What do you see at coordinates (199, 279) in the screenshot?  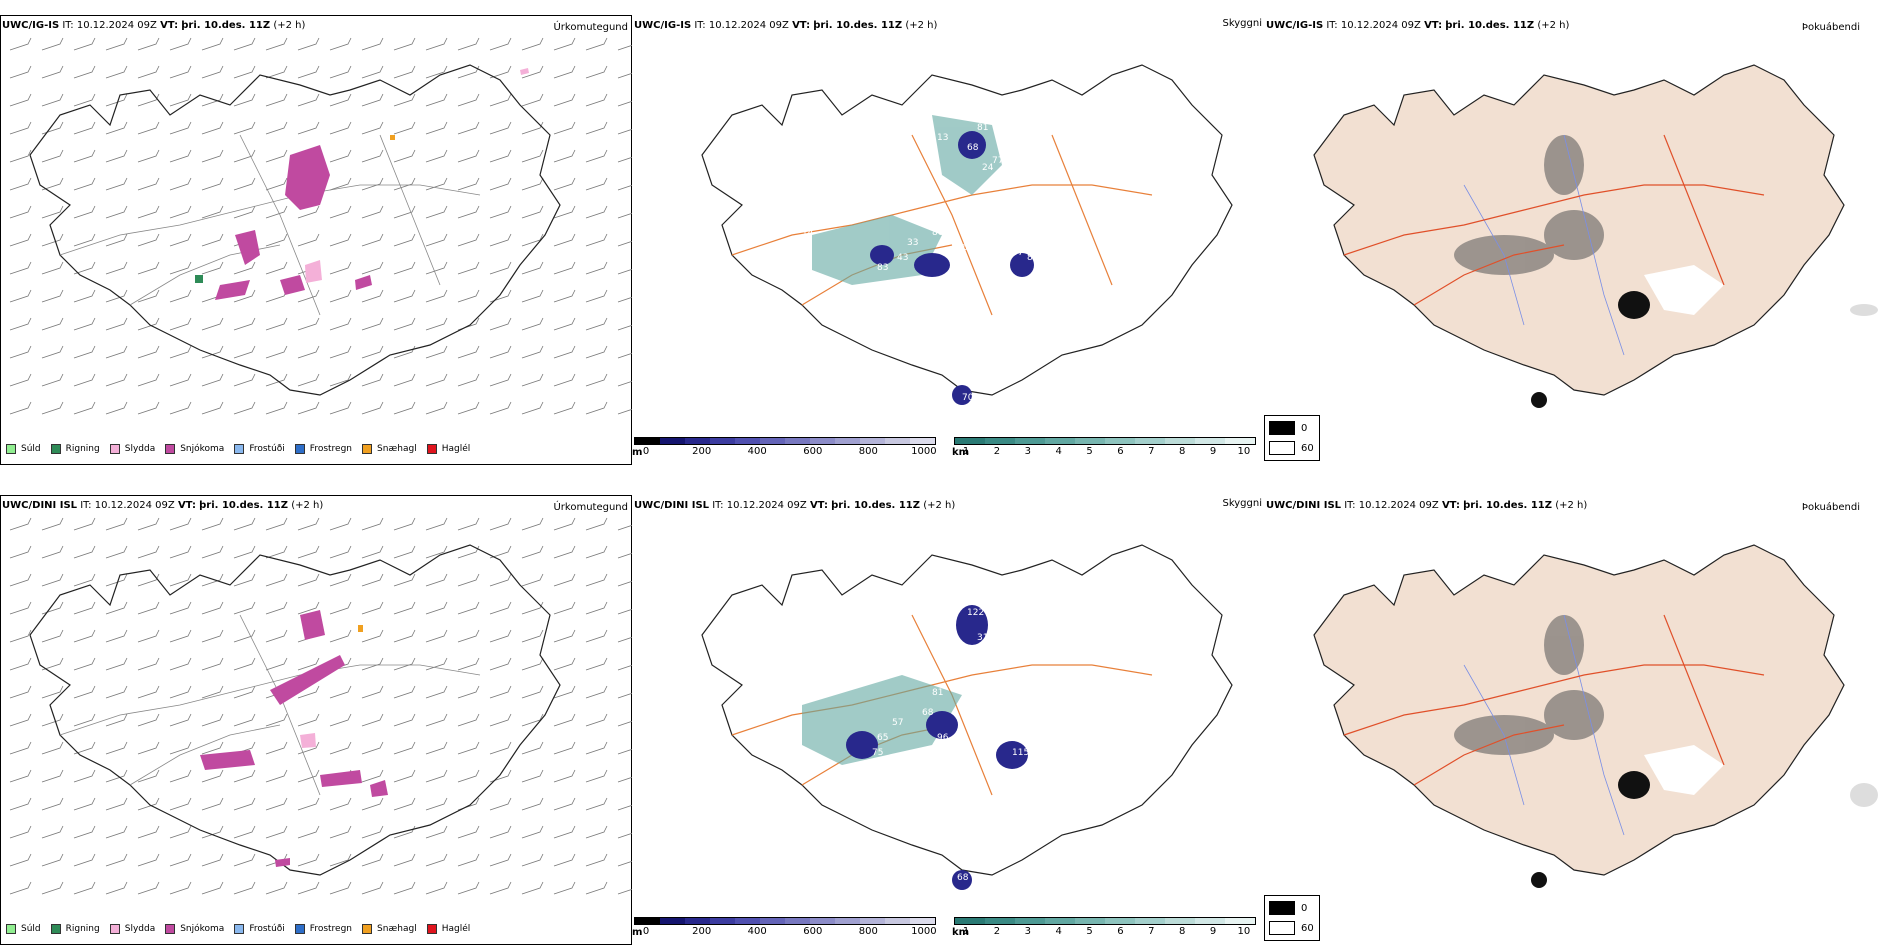 I see `rain-area` at bounding box center [199, 279].